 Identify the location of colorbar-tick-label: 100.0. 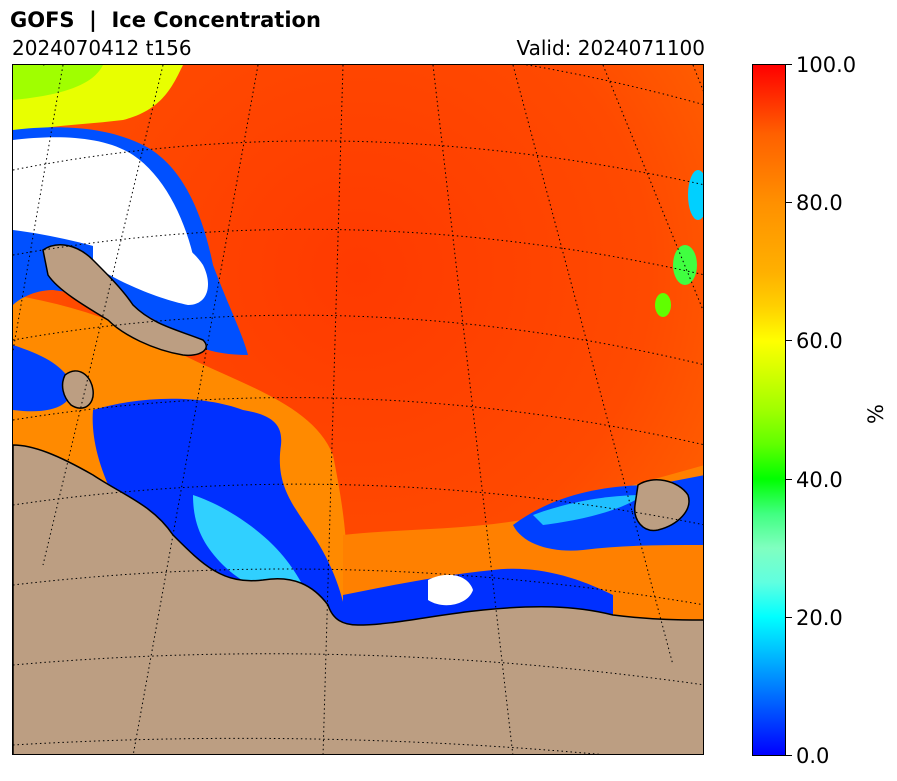
(826, 65).